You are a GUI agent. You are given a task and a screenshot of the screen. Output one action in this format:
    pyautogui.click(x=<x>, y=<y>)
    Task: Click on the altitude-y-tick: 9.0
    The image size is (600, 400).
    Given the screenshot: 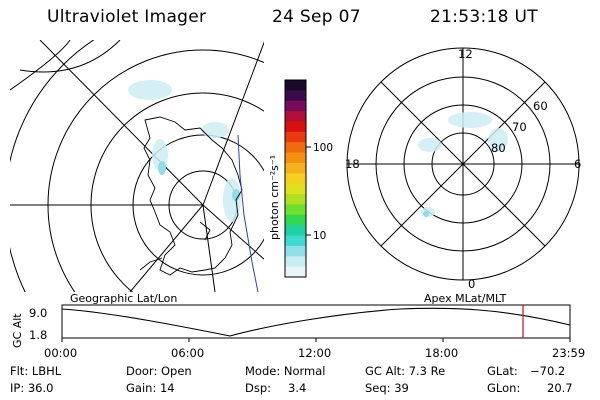 What is the action you would take?
    pyautogui.click(x=38, y=313)
    